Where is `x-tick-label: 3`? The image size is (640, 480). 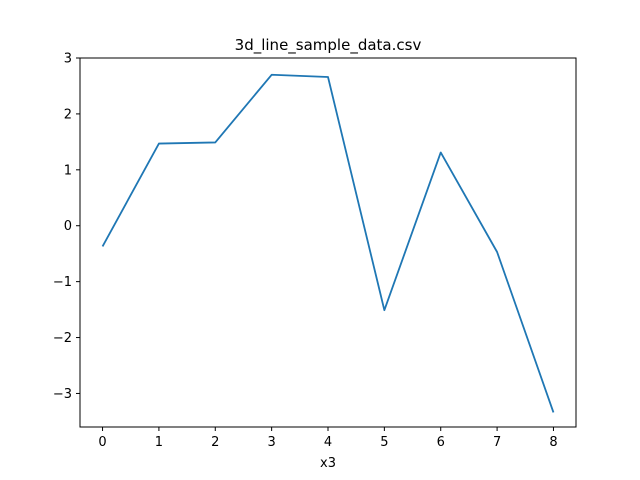 x-tick-label: 3 is located at coordinates (271, 442).